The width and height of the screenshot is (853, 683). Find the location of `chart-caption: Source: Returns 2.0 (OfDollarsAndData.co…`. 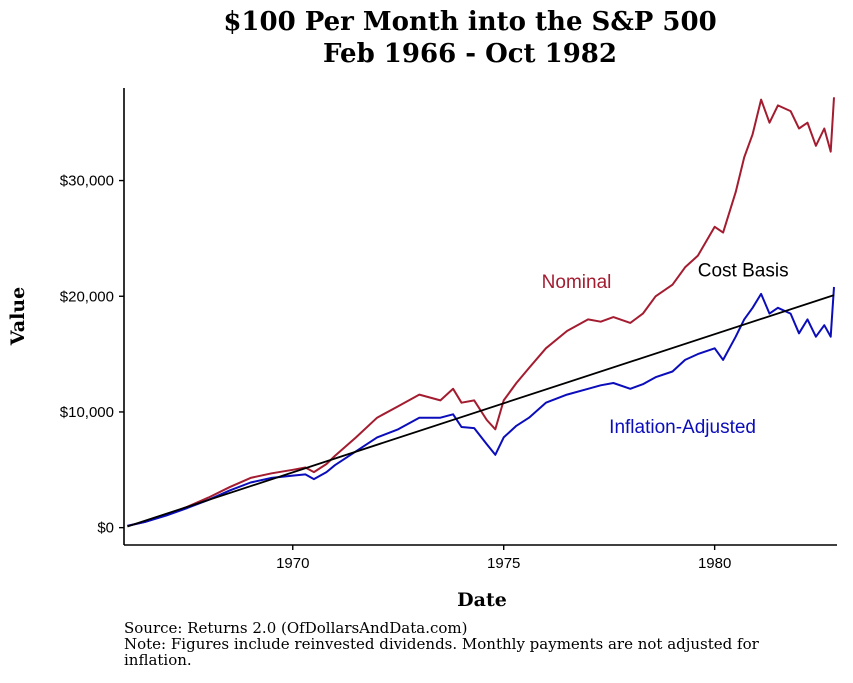

chart-caption: Source: Returns 2.0 (OfDollarsAndData.co… is located at coordinates (474, 644).